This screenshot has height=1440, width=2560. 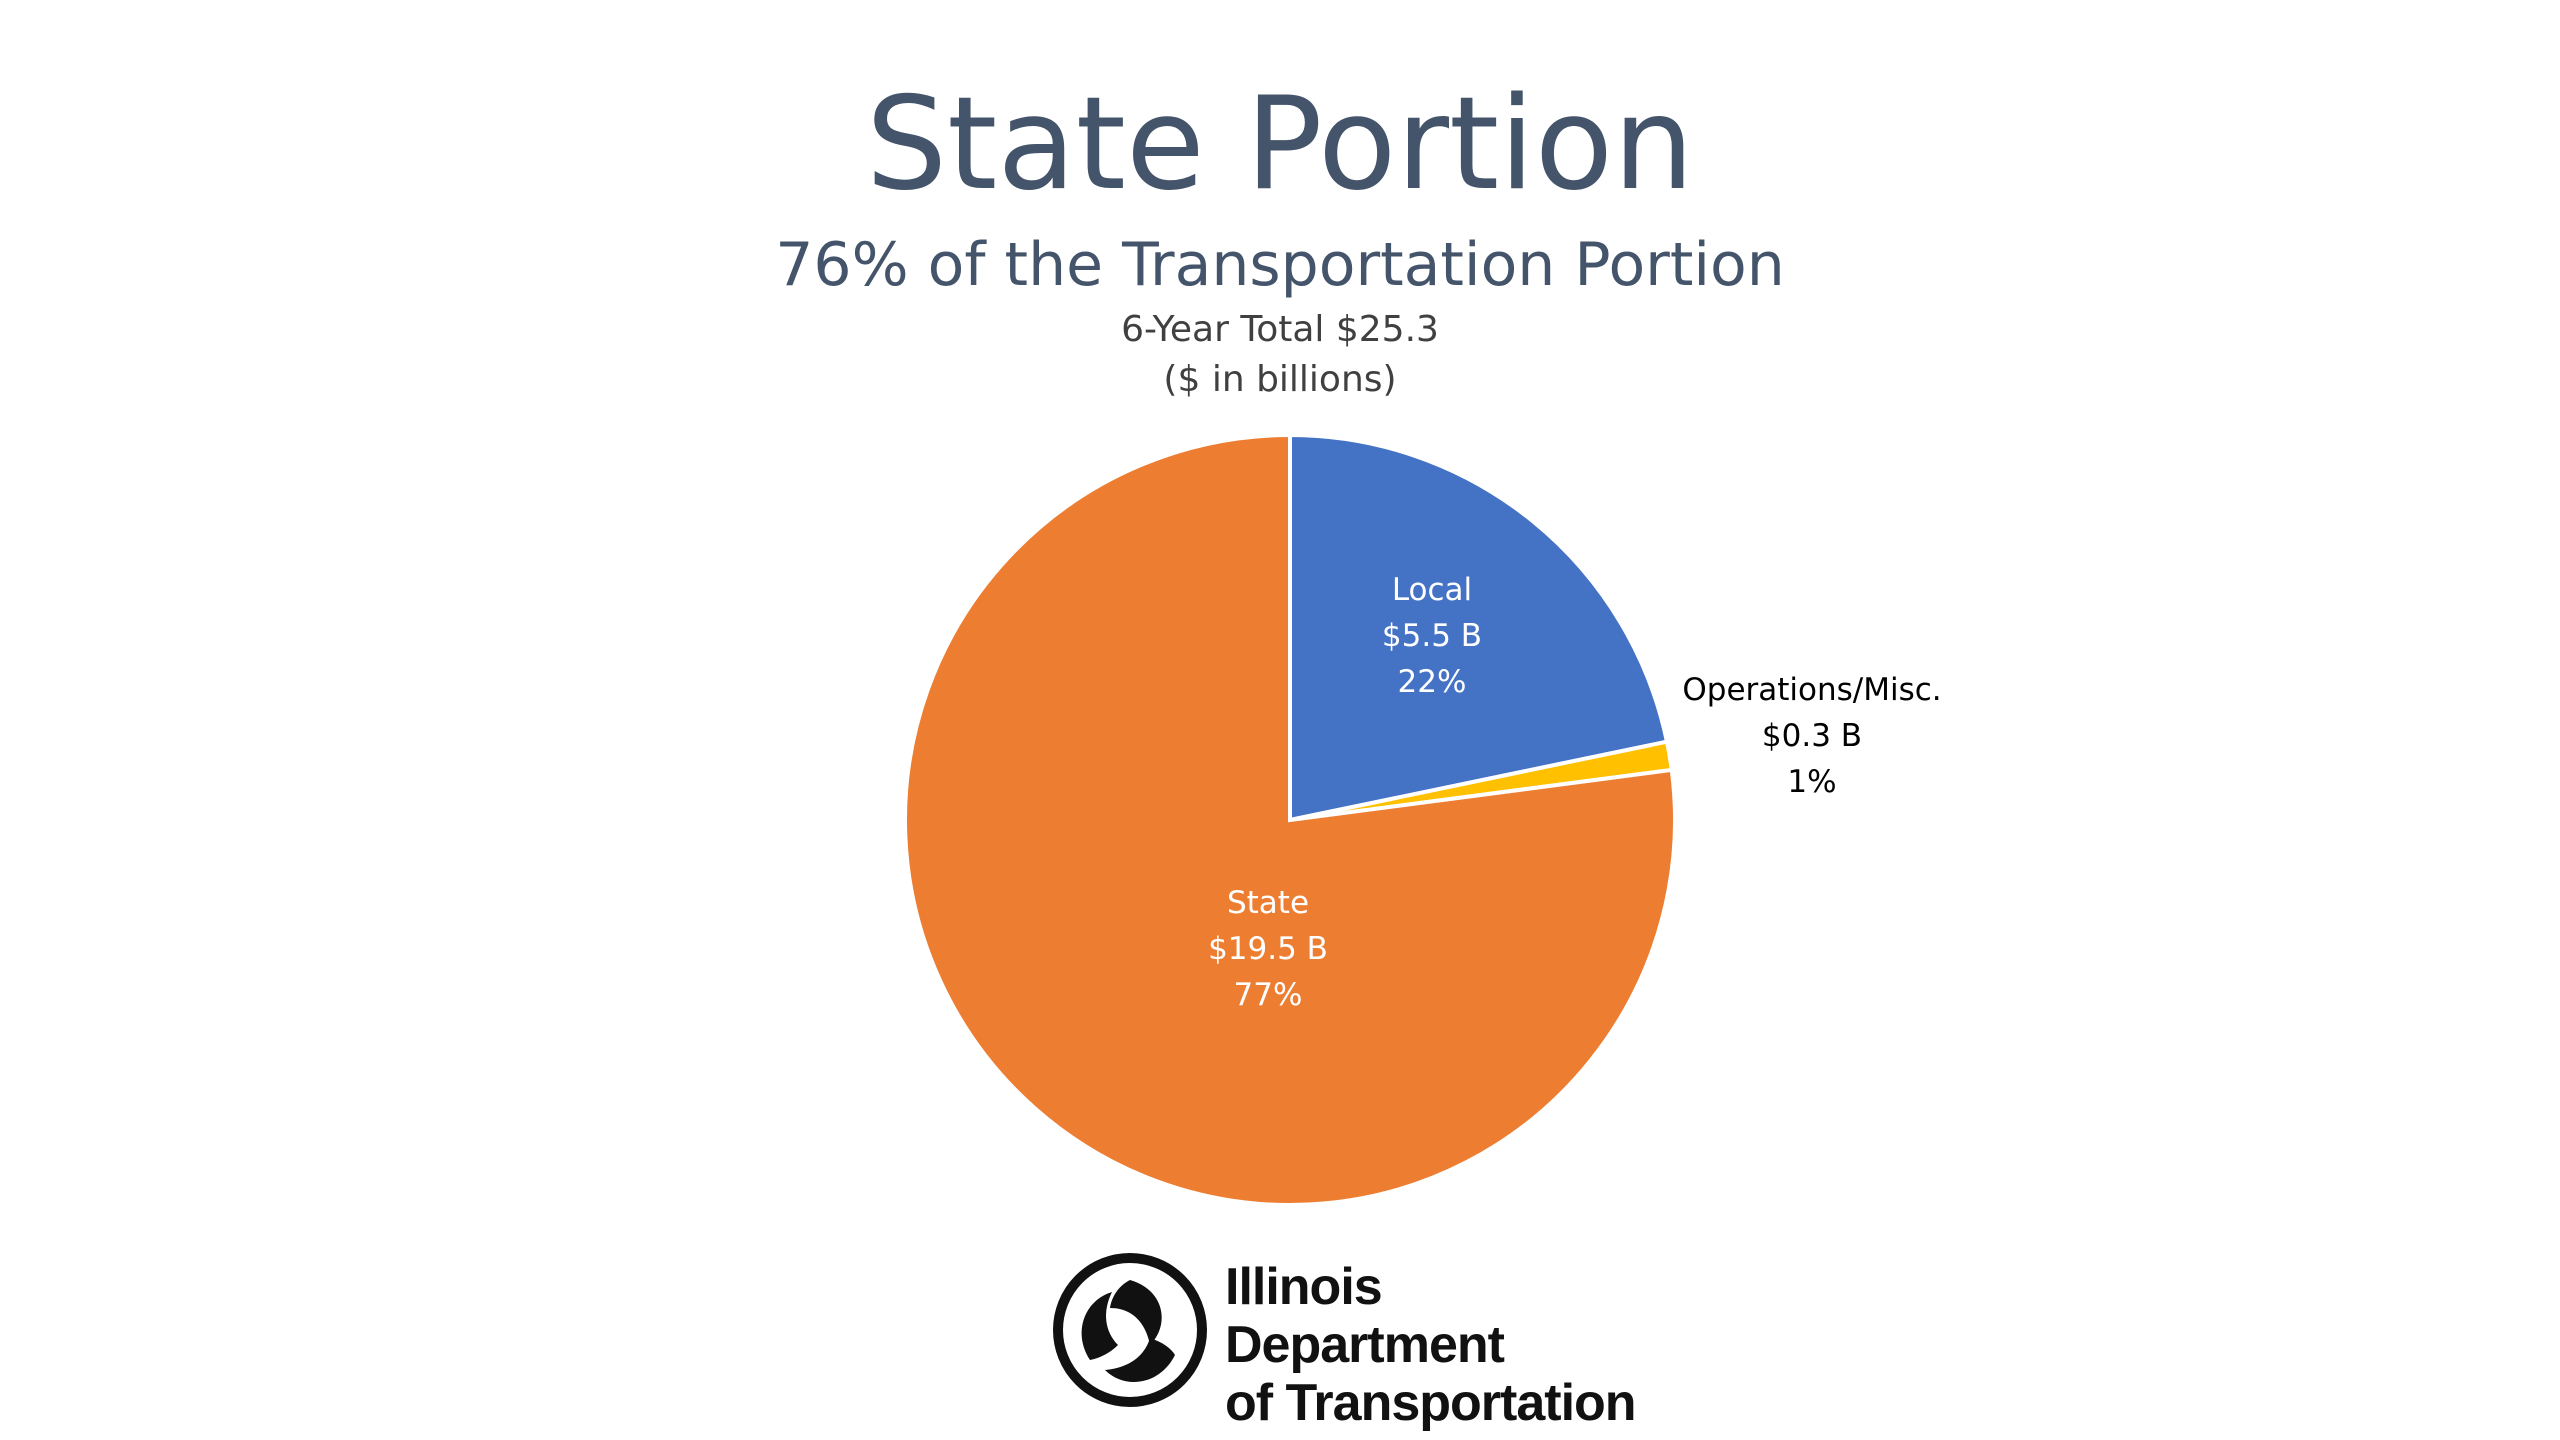 I want to click on data-label-state-value: $19.5 B, so click(x=1268, y=949).